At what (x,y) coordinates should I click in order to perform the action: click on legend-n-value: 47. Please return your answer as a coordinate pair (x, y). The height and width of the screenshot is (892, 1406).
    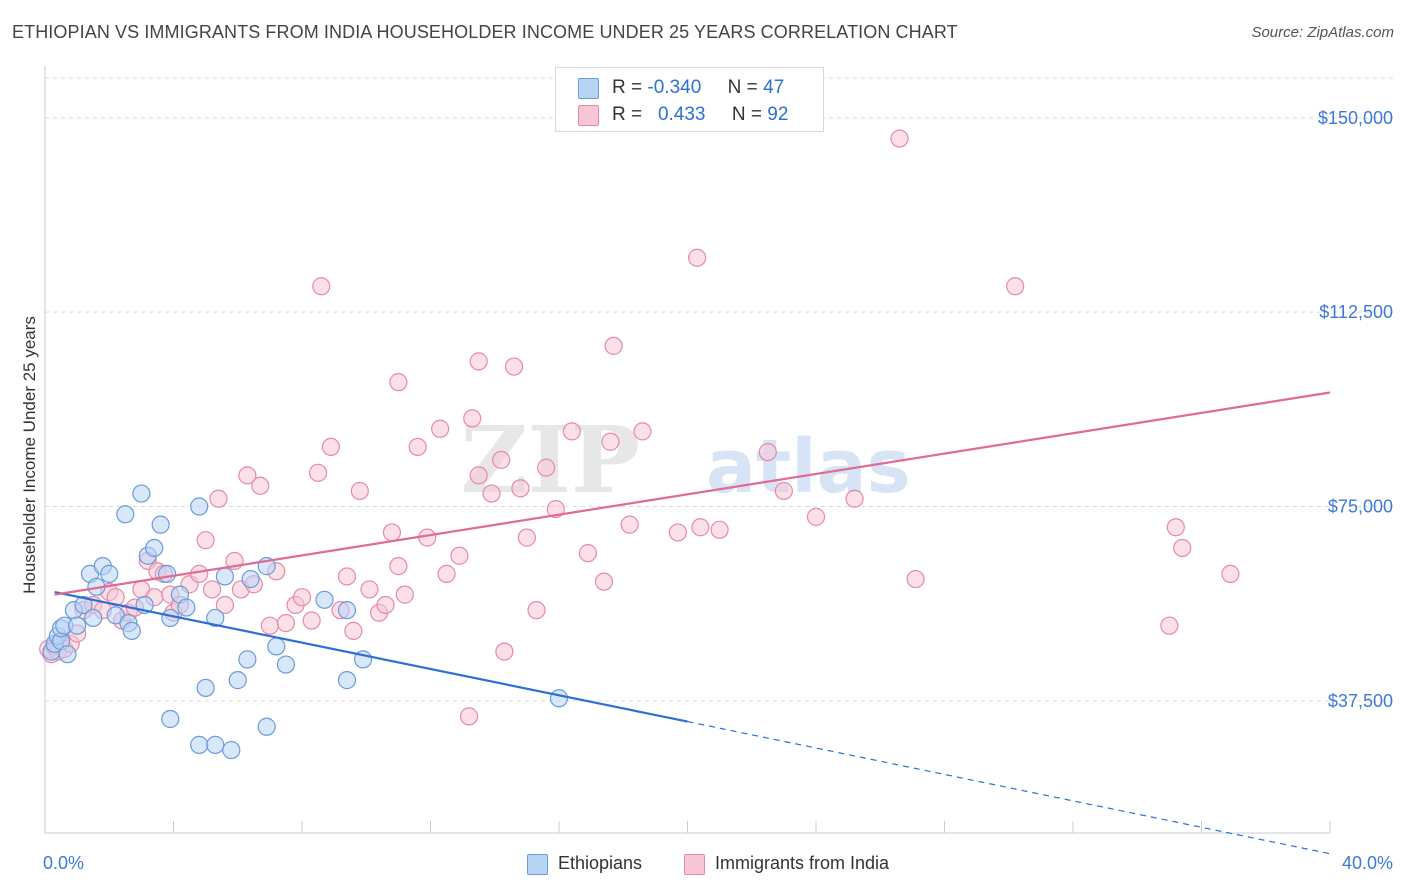
    Looking at the image, I should click on (774, 87).